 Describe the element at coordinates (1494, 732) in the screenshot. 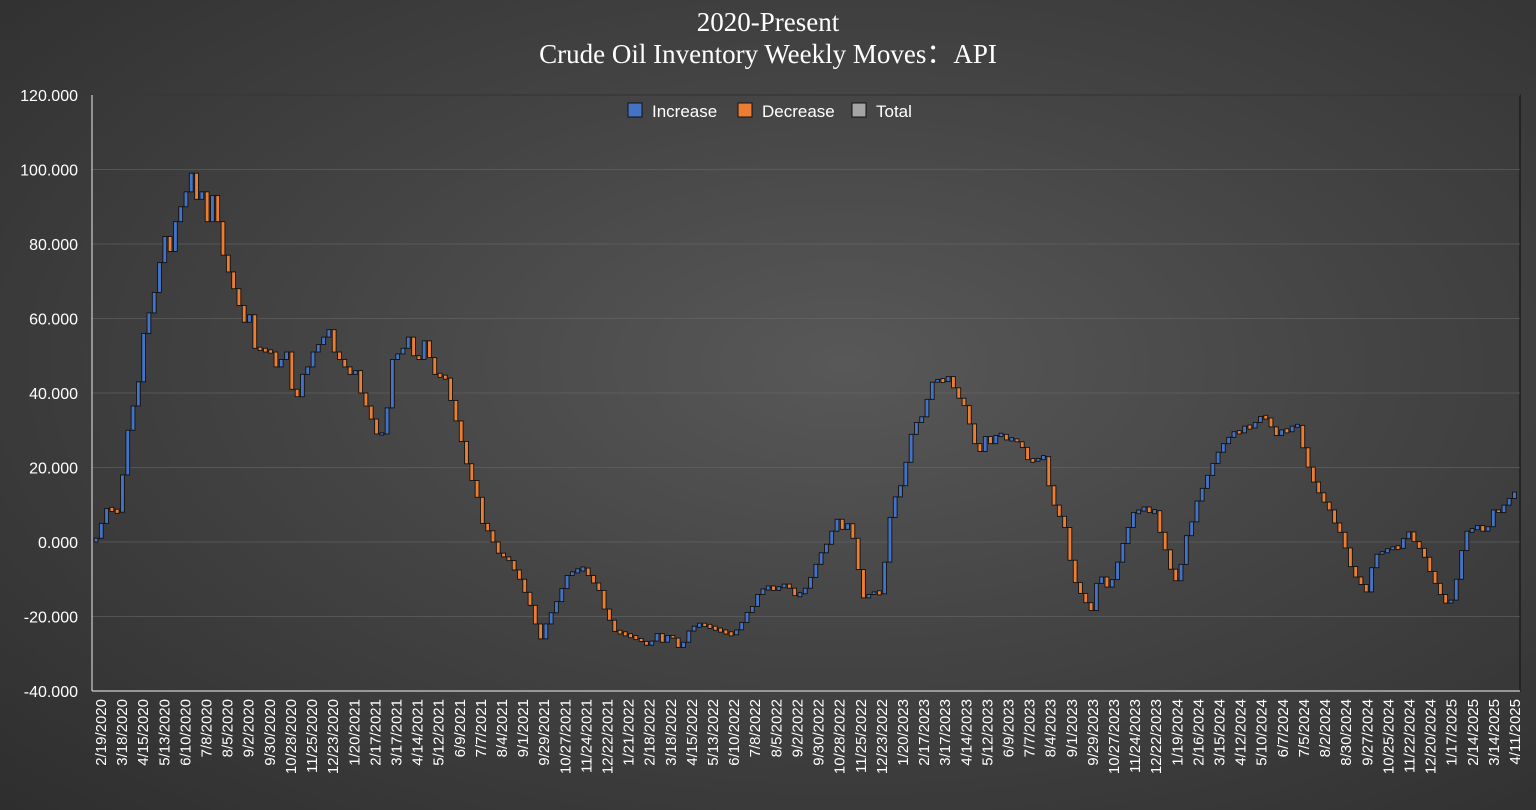

I see `x-tick-label: 3/14/2025` at that location.